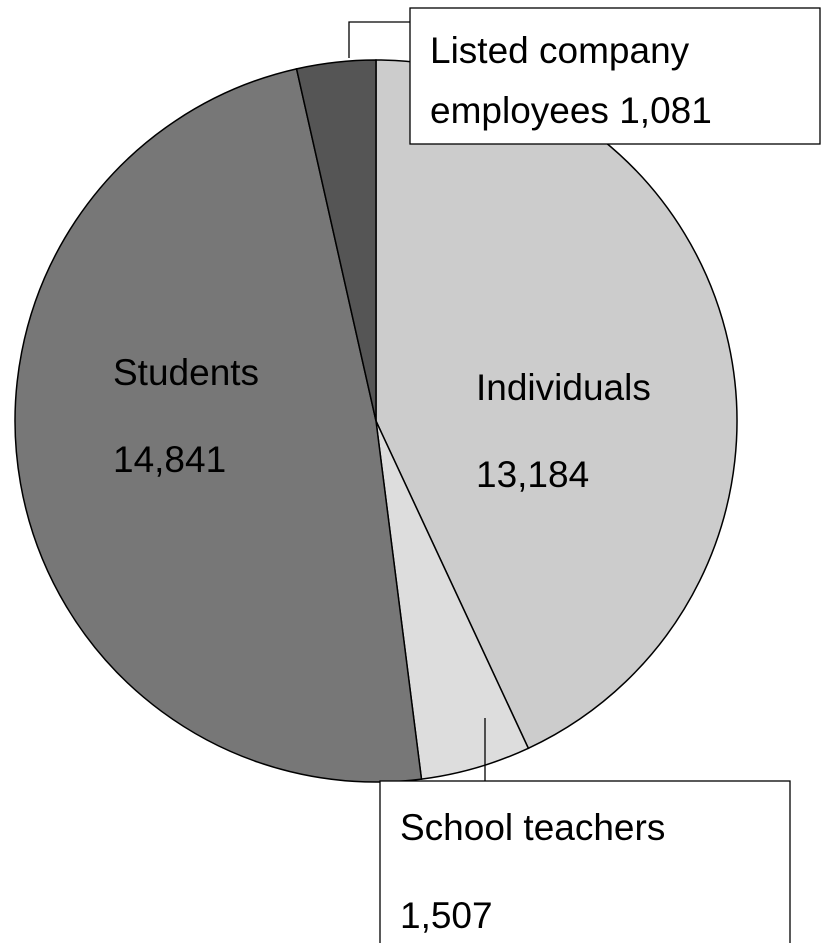 This screenshot has width=822, height=943. What do you see at coordinates (336, 240) in the screenshot?
I see `pie-slice-listed-company-employees` at bounding box center [336, 240].